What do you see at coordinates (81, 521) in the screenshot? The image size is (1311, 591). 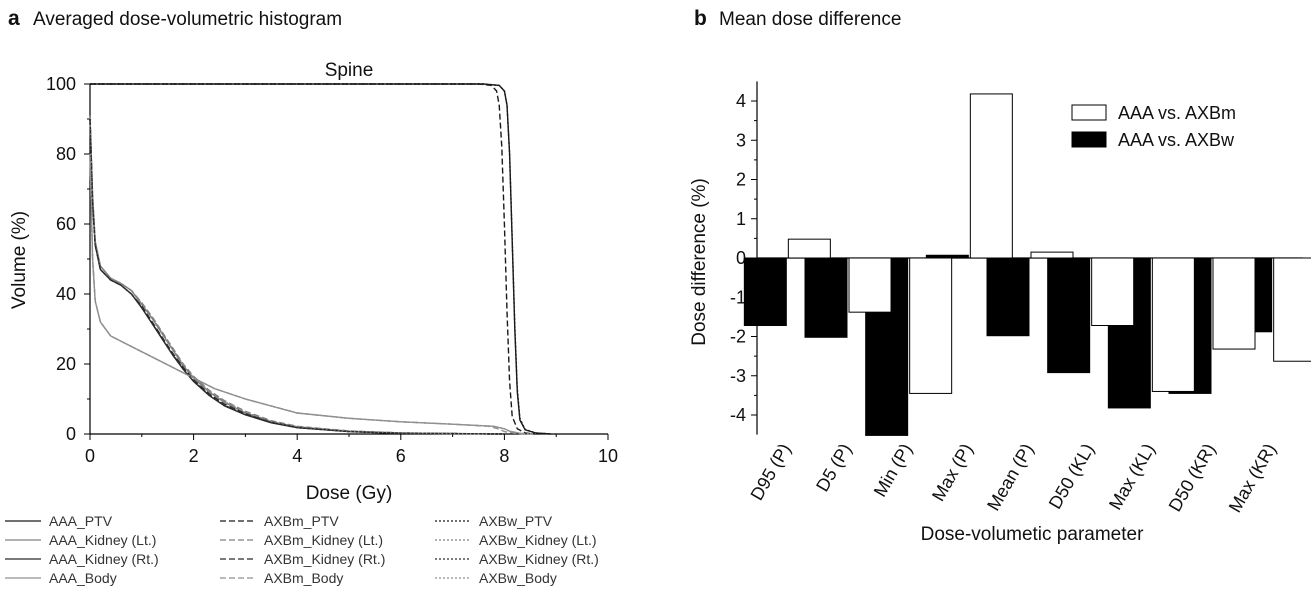 I see `dvh-legend-label: AAA_PTV` at bounding box center [81, 521].